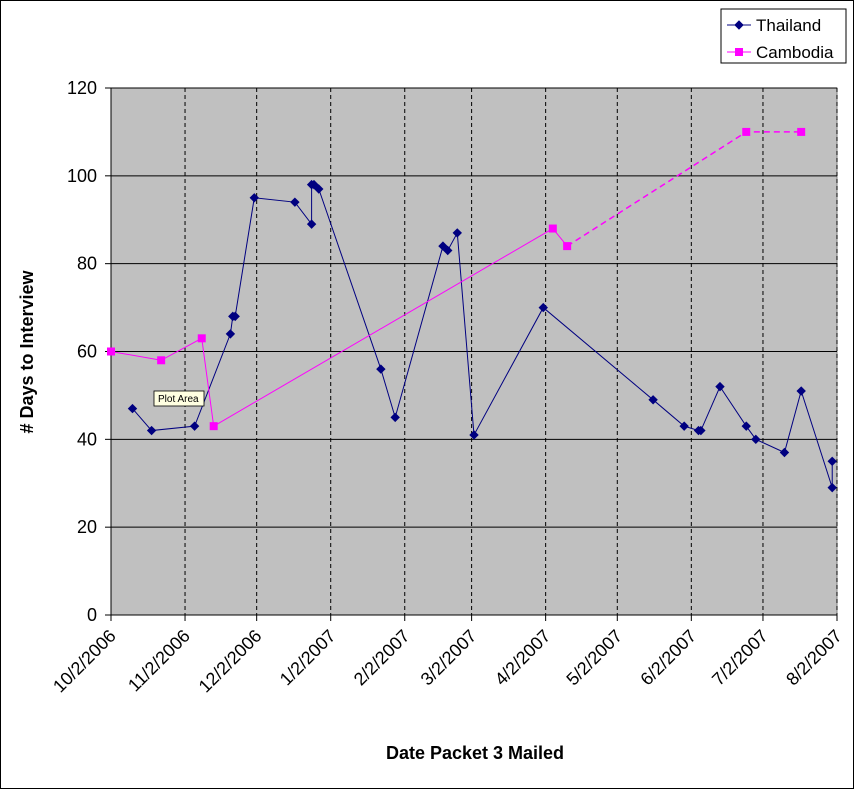  Describe the element at coordinates (87, 439) in the screenshot. I see `y-tick-label: 40` at that location.